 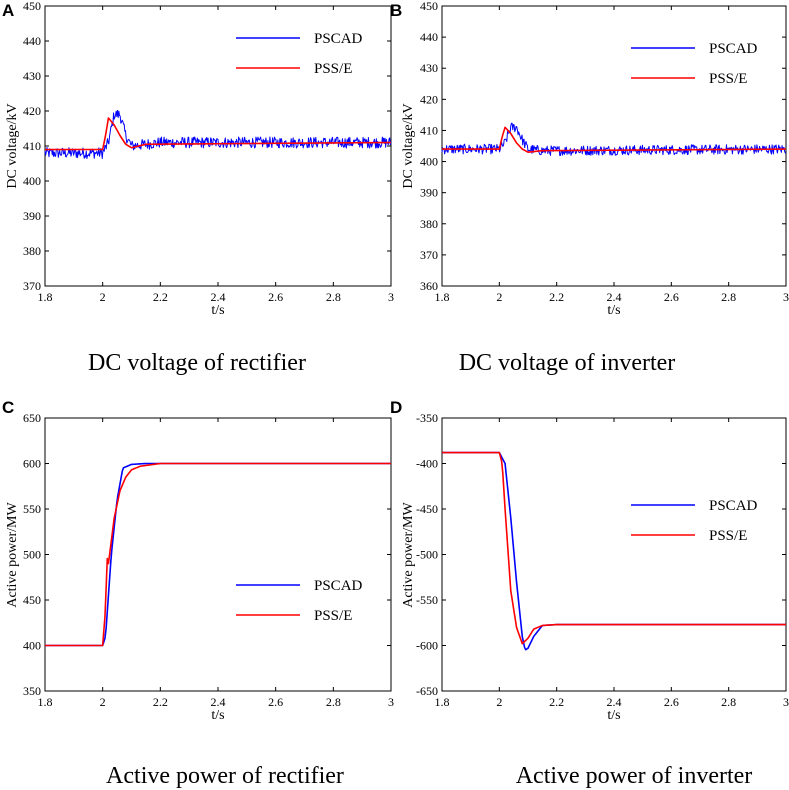 I want to click on panel-letter: A, so click(x=8, y=10).